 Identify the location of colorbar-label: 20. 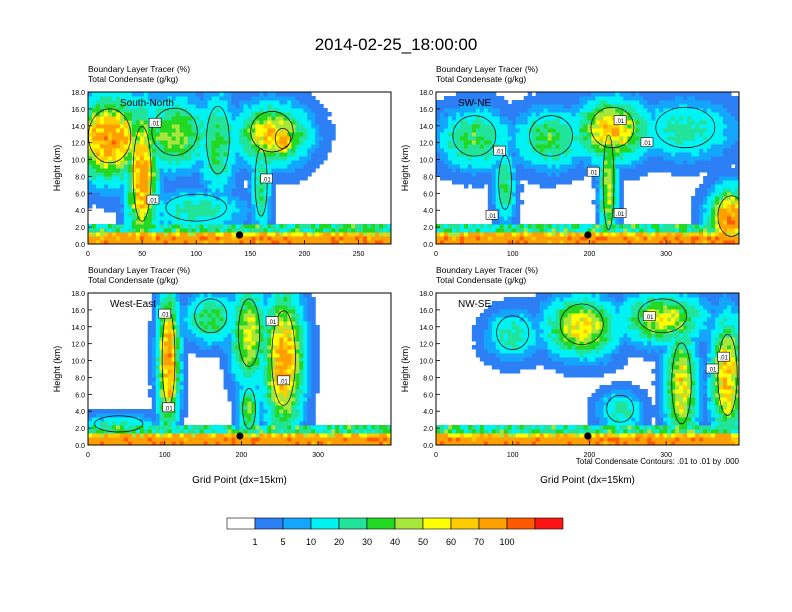
(339, 542).